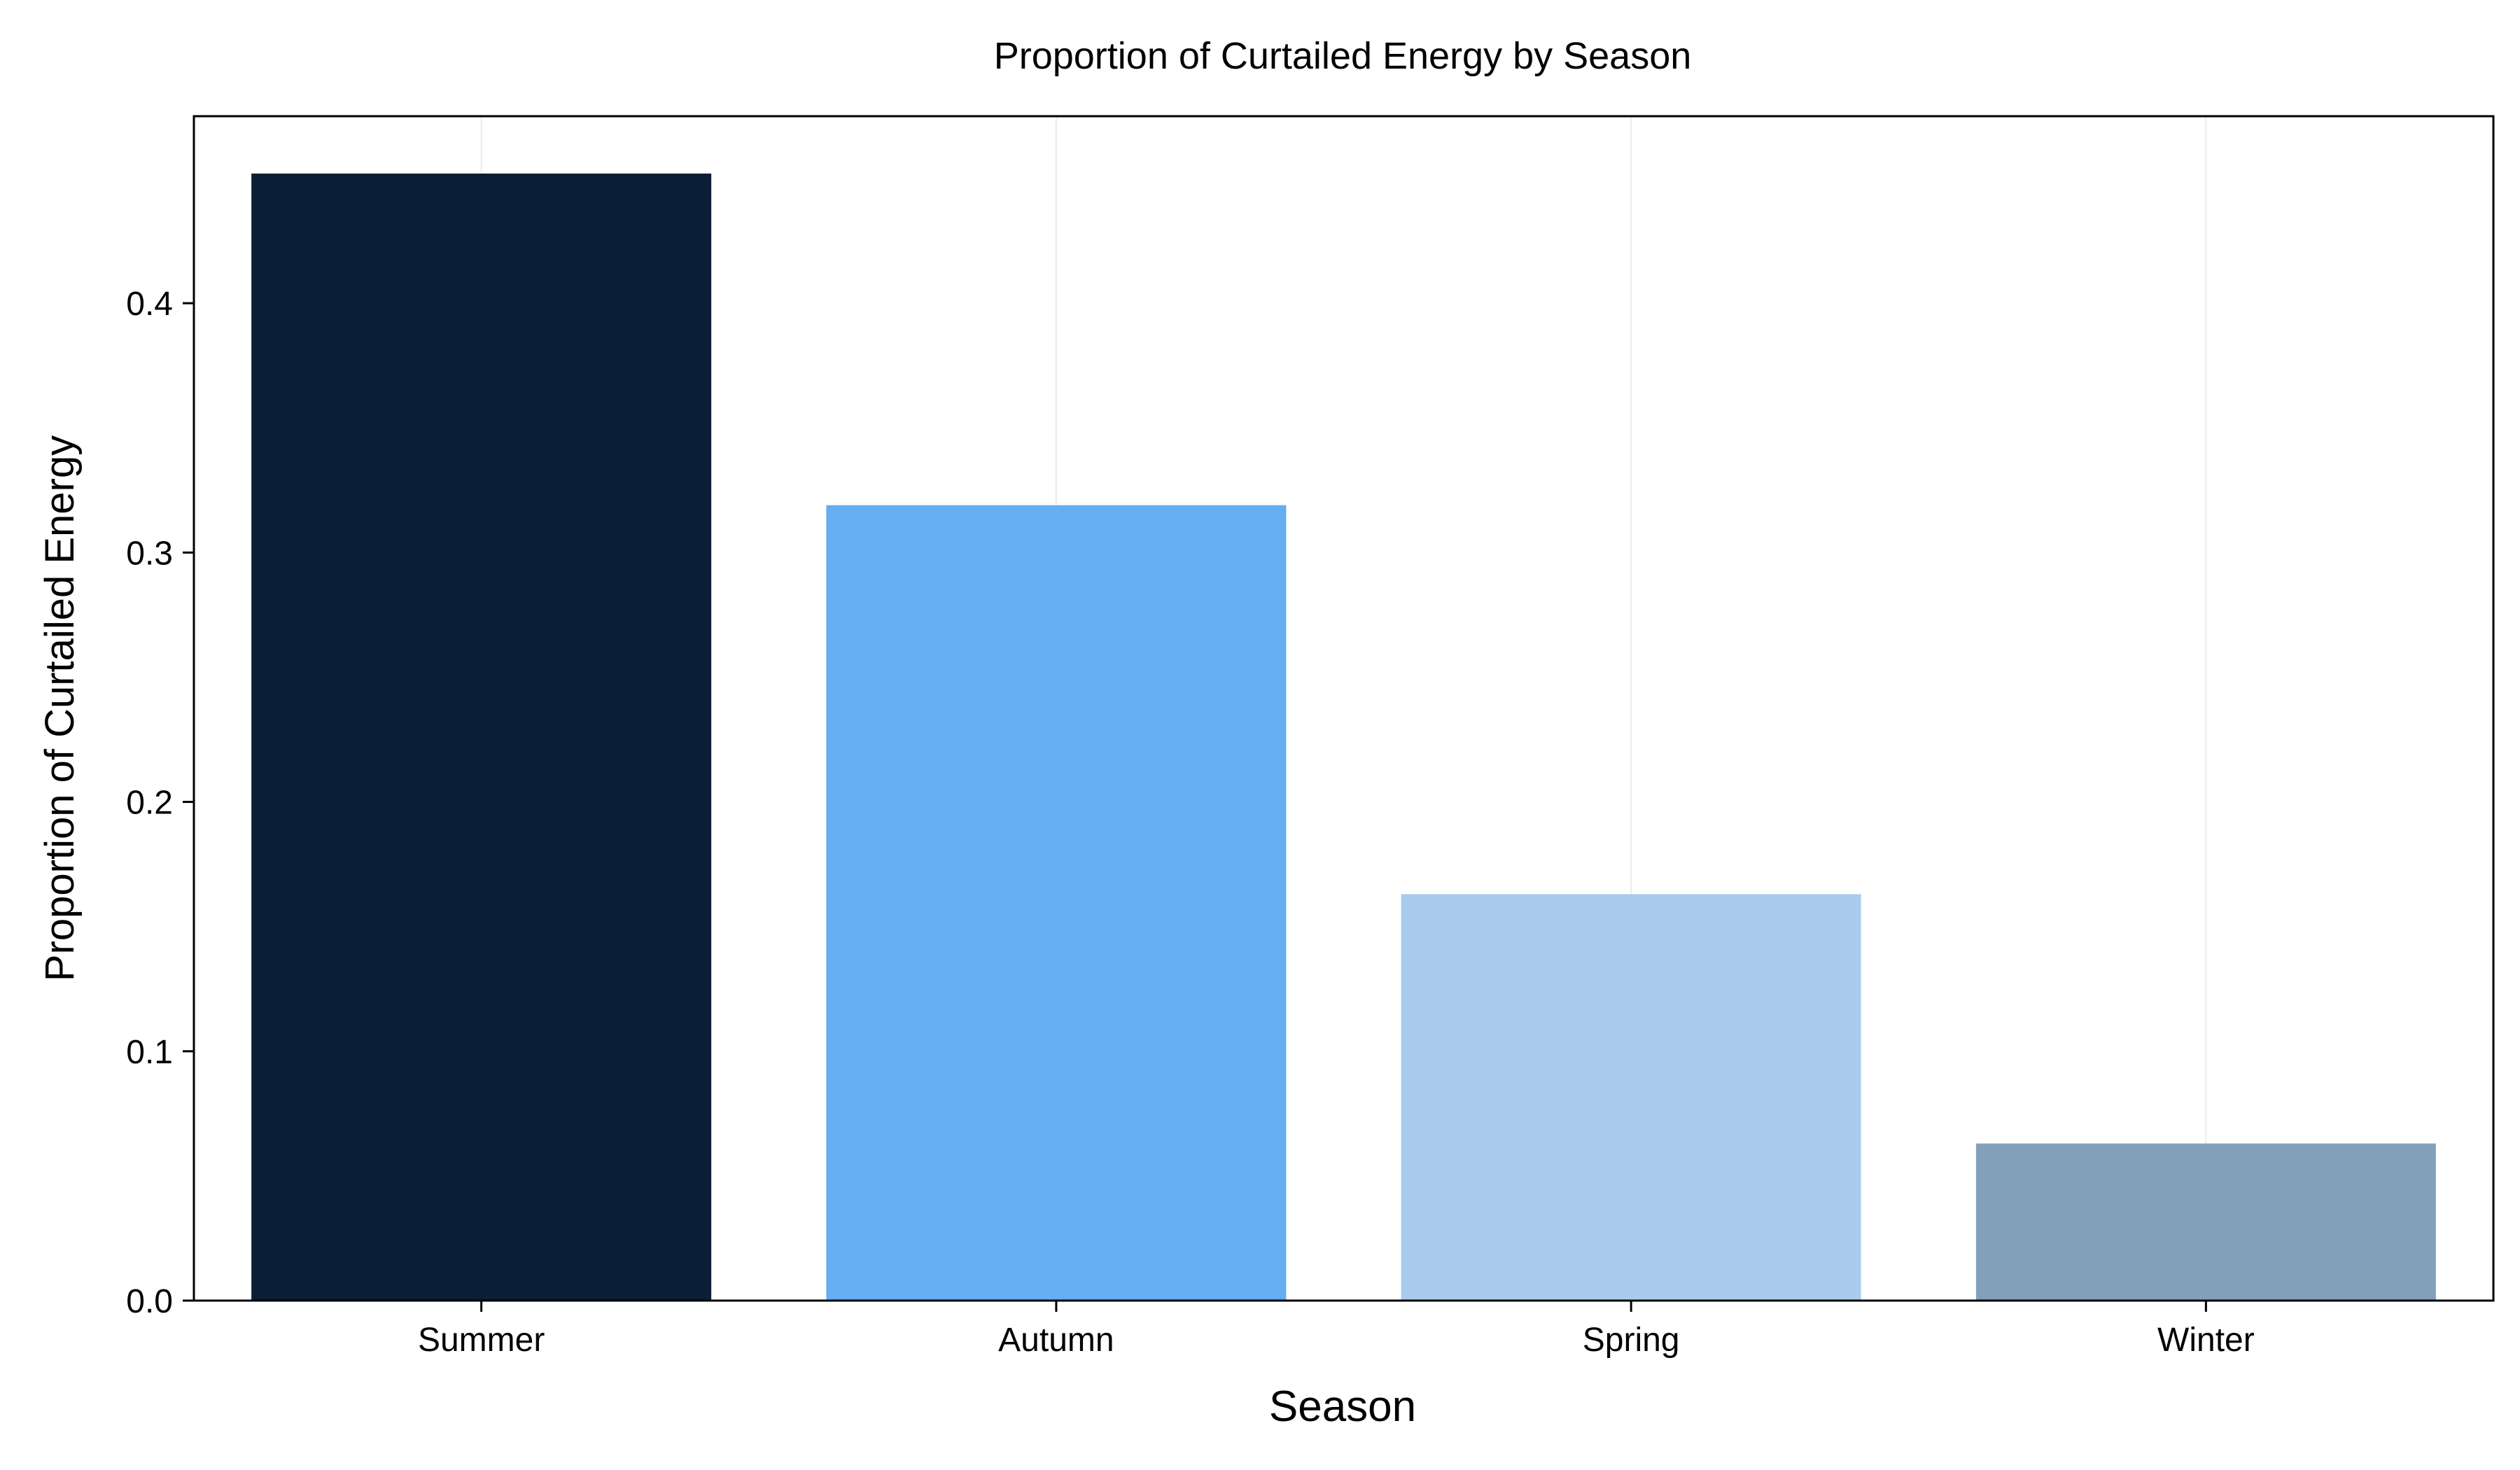 The image size is (2520, 1470). Describe the element at coordinates (149, 803) in the screenshot. I see `y-tick-label: 0.2` at that location.